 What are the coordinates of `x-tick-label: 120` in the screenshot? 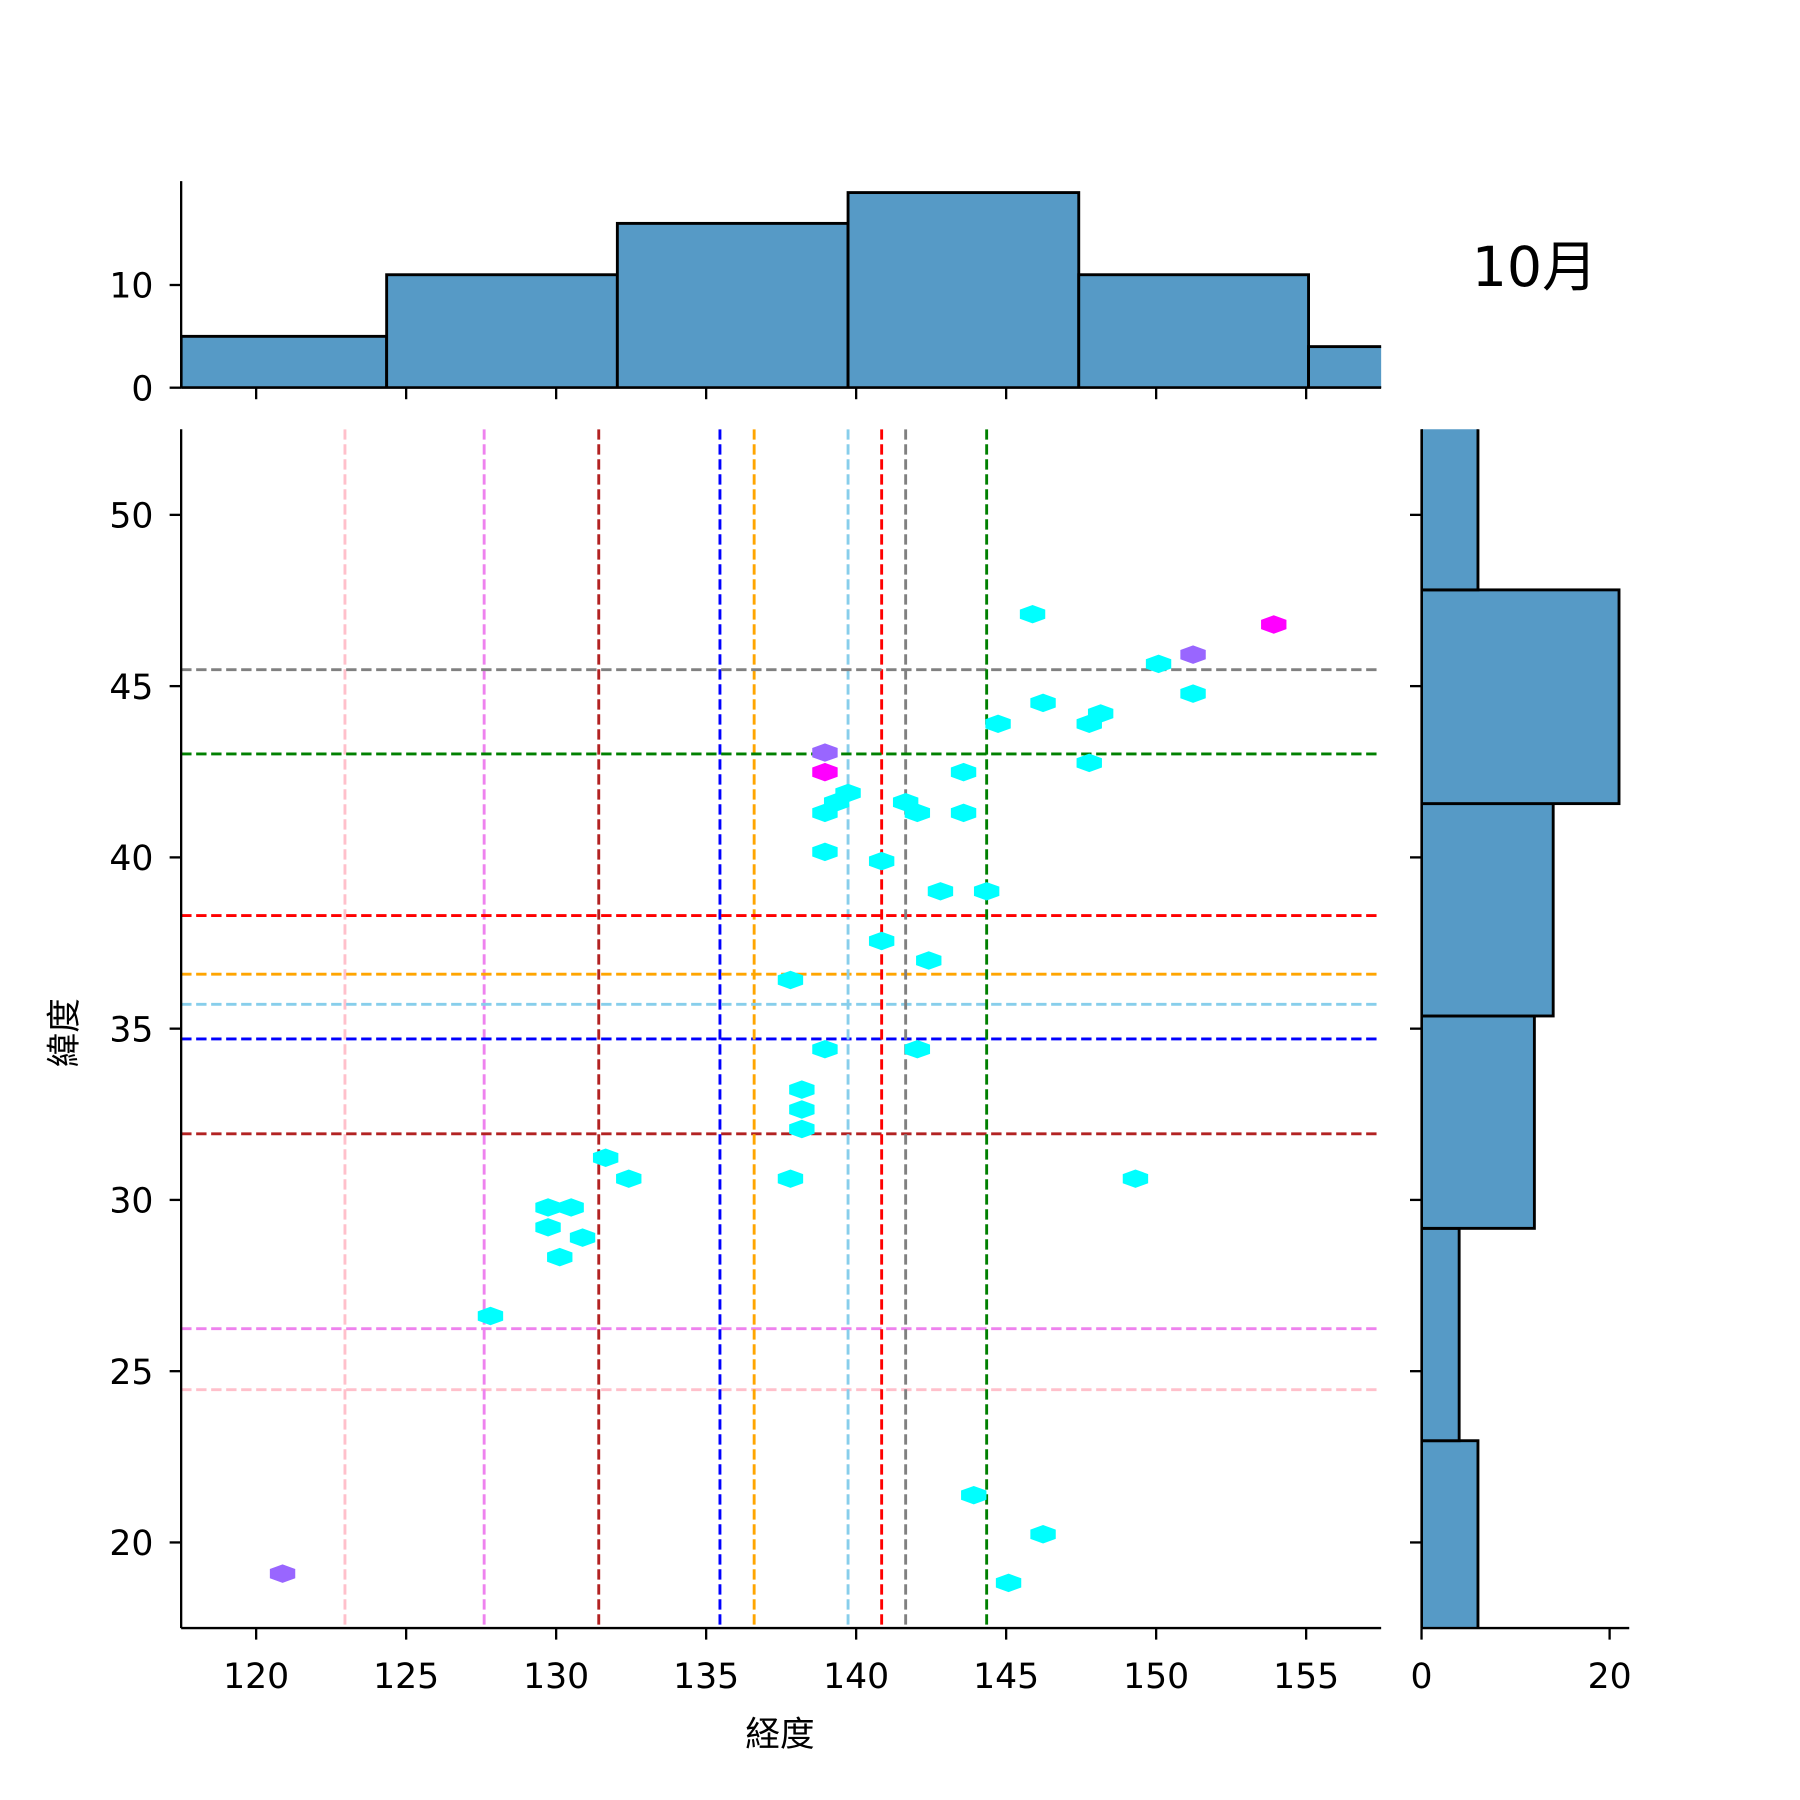 It's located at (256, 1677).